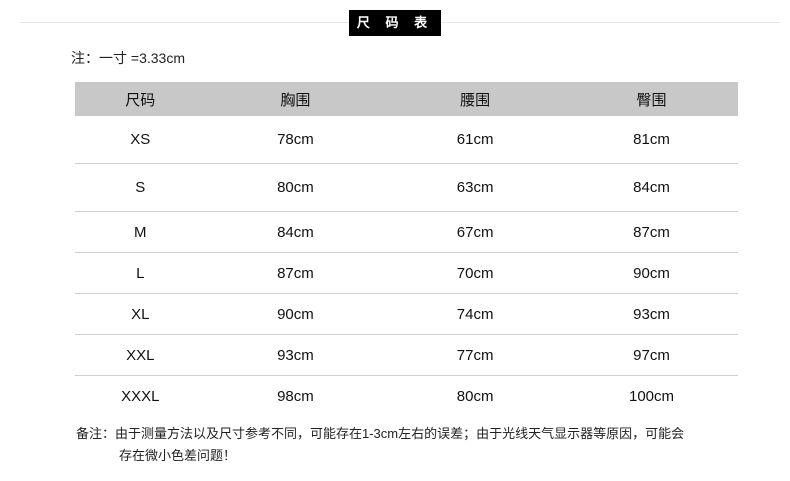  I want to click on header-chest: 胸围, so click(295, 99).